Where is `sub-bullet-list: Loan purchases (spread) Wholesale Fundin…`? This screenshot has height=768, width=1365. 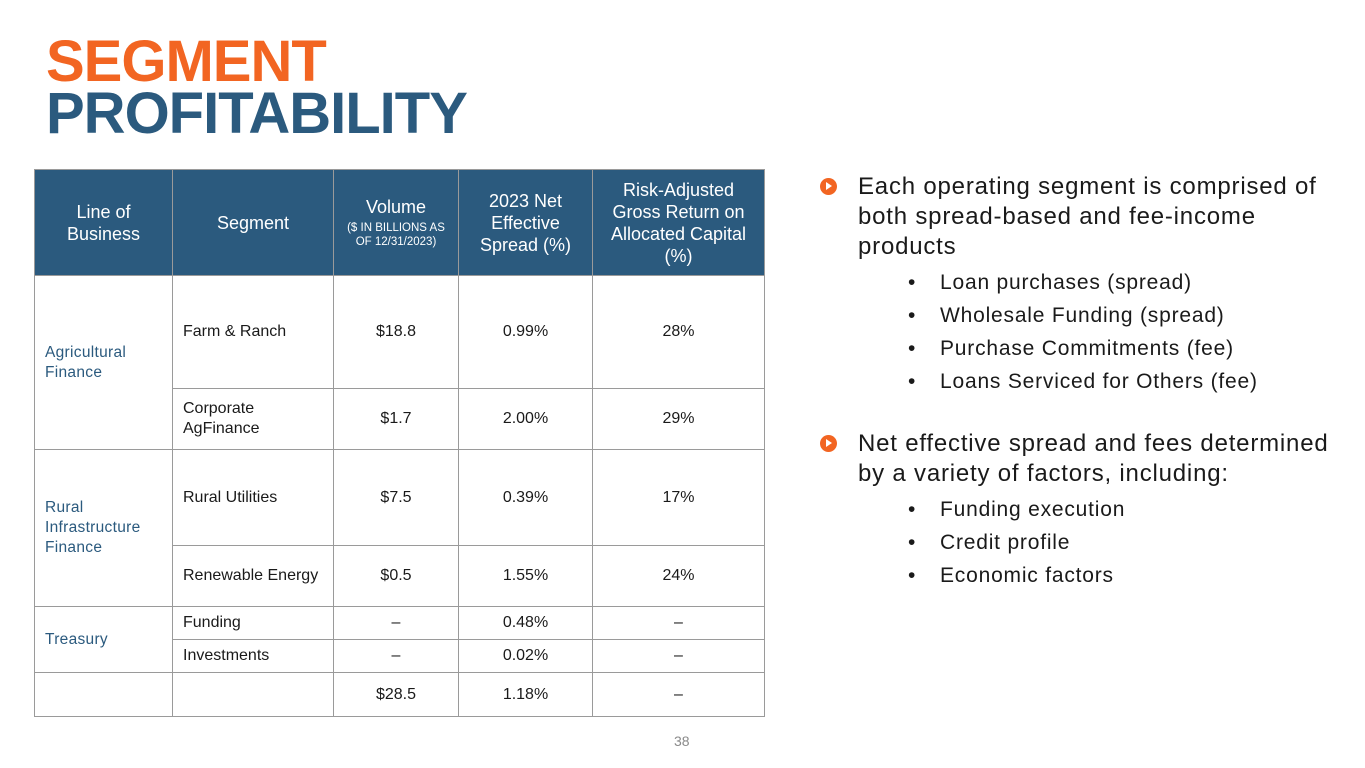
sub-bullet-list: Loan purchases (spread) Wholesale Fundin… is located at coordinates (1099, 332).